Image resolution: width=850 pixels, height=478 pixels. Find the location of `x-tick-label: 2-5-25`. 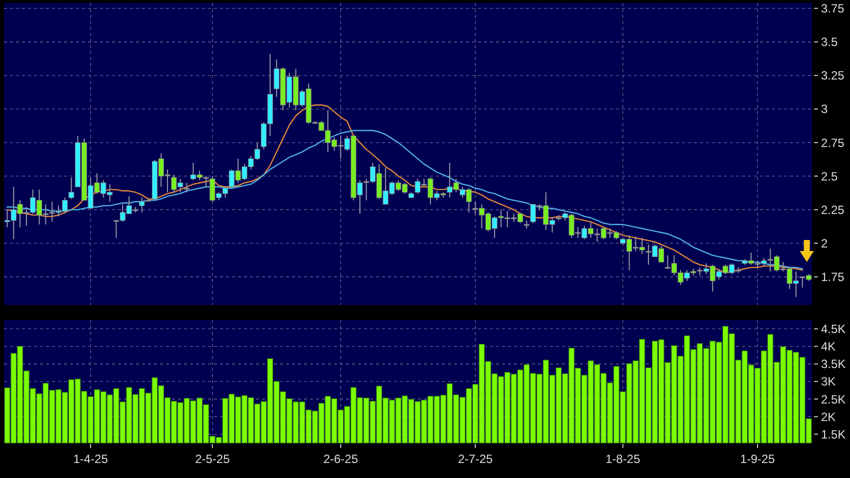

x-tick-label: 2-5-25 is located at coordinates (212, 459).